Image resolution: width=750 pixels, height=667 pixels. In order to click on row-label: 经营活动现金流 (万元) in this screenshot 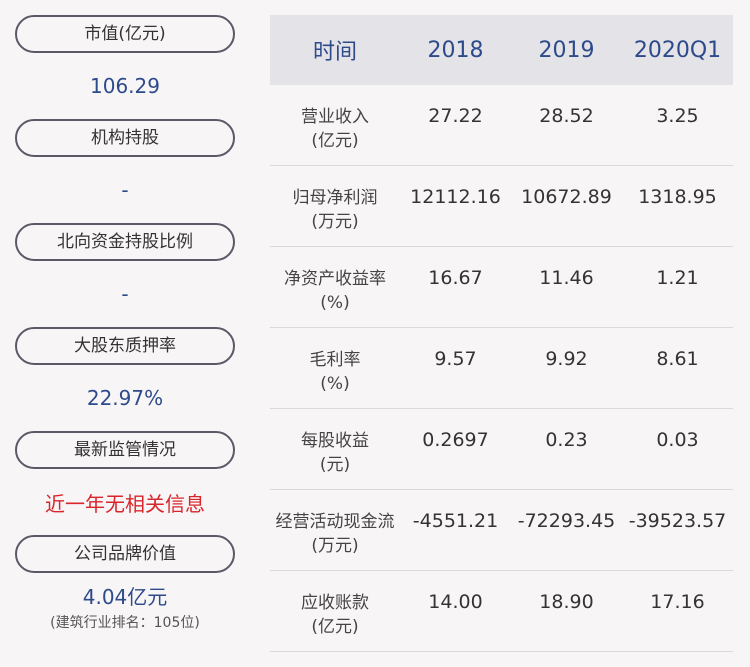, I will do `click(335, 530)`.